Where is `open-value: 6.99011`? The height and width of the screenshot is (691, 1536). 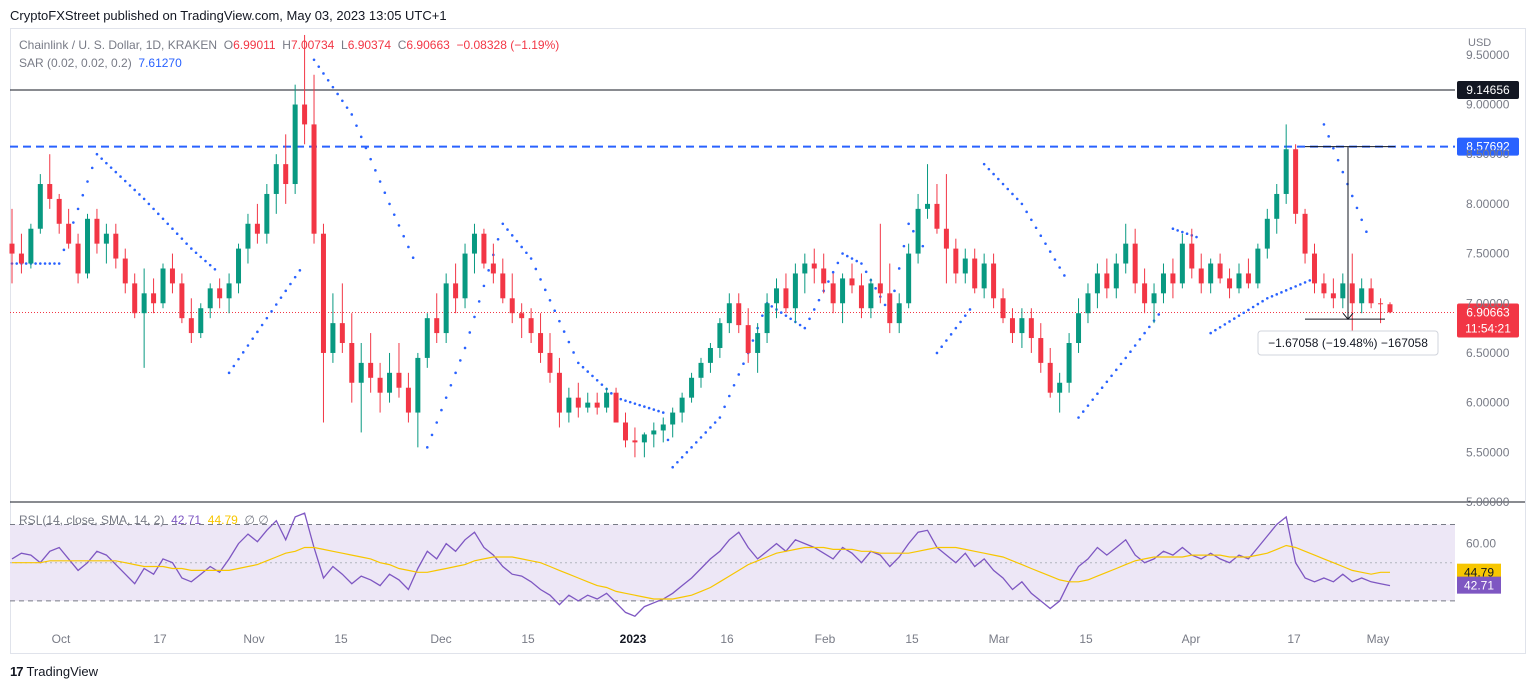
open-value: 6.99011 is located at coordinates (254, 45).